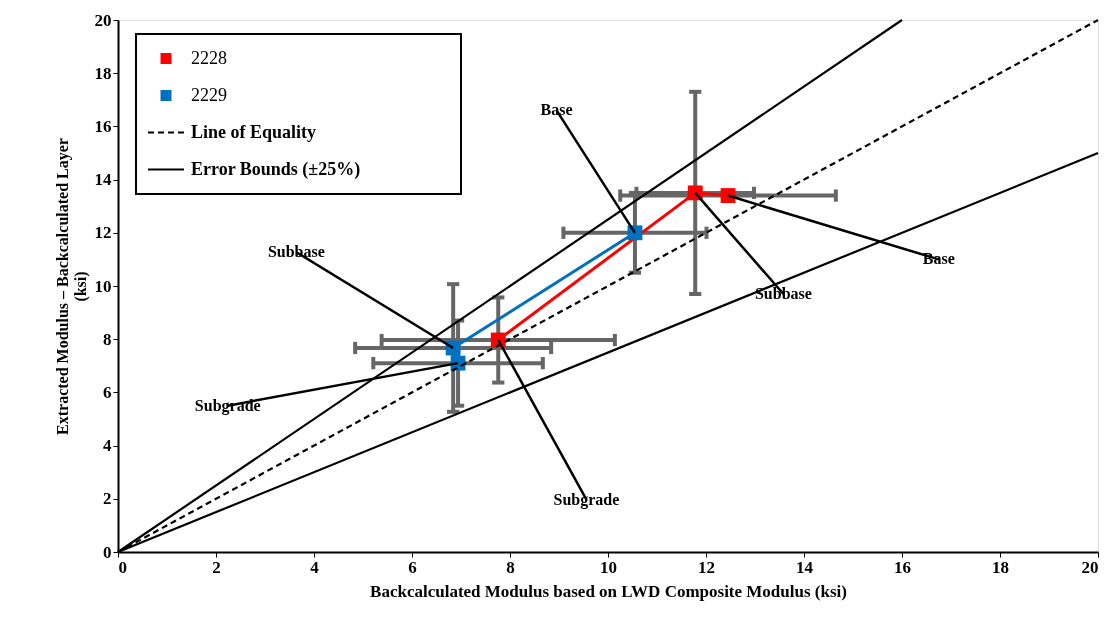 The image size is (1119, 639). What do you see at coordinates (103, 180) in the screenshot?
I see `y-tick-label: 14` at bounding box center [103, 180].